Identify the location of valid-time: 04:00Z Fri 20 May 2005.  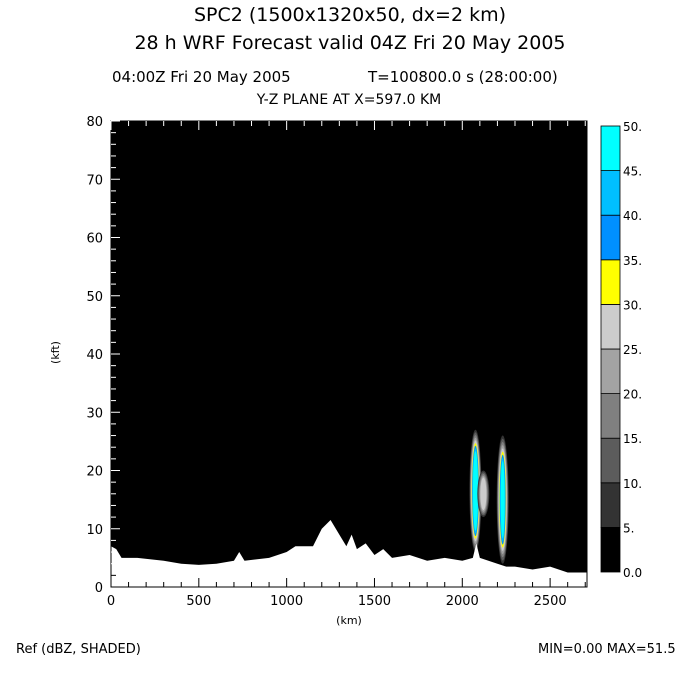
(201, 77).